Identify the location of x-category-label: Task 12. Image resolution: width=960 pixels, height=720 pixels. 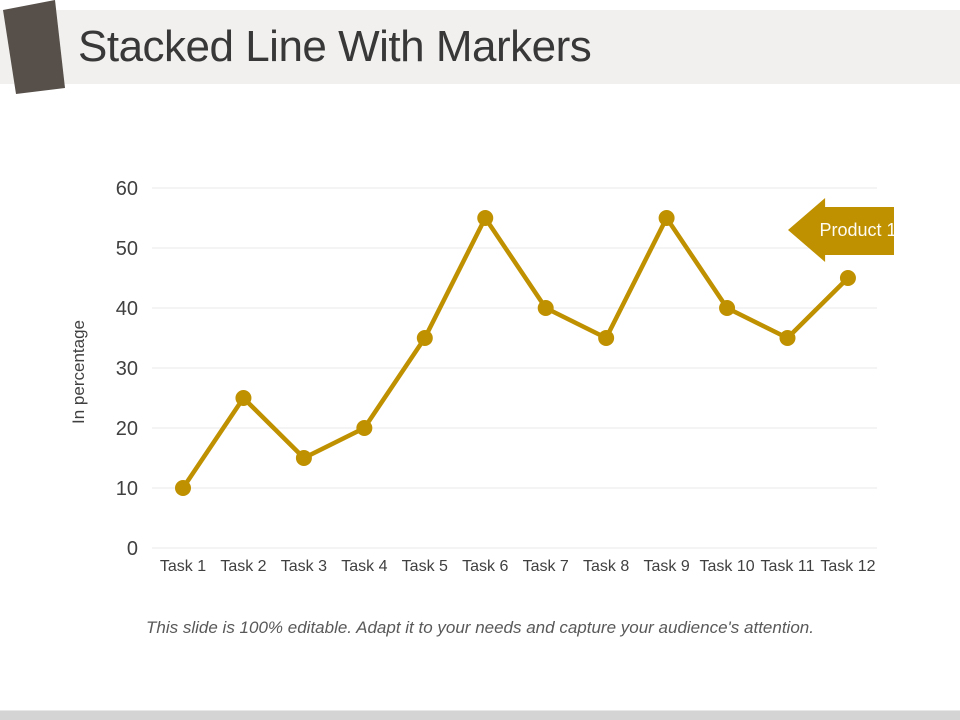
(847, 566).